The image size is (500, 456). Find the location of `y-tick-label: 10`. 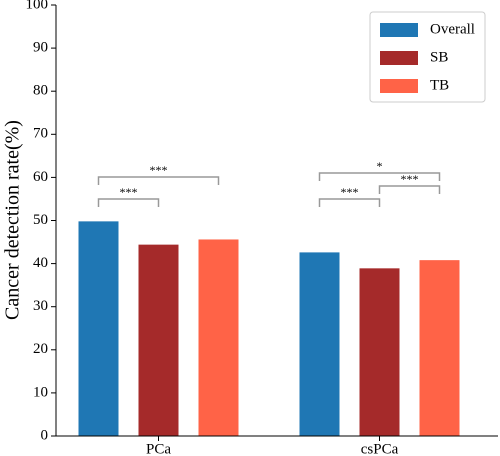

y-tick-label: 10 is located at coordinates (40, 392).